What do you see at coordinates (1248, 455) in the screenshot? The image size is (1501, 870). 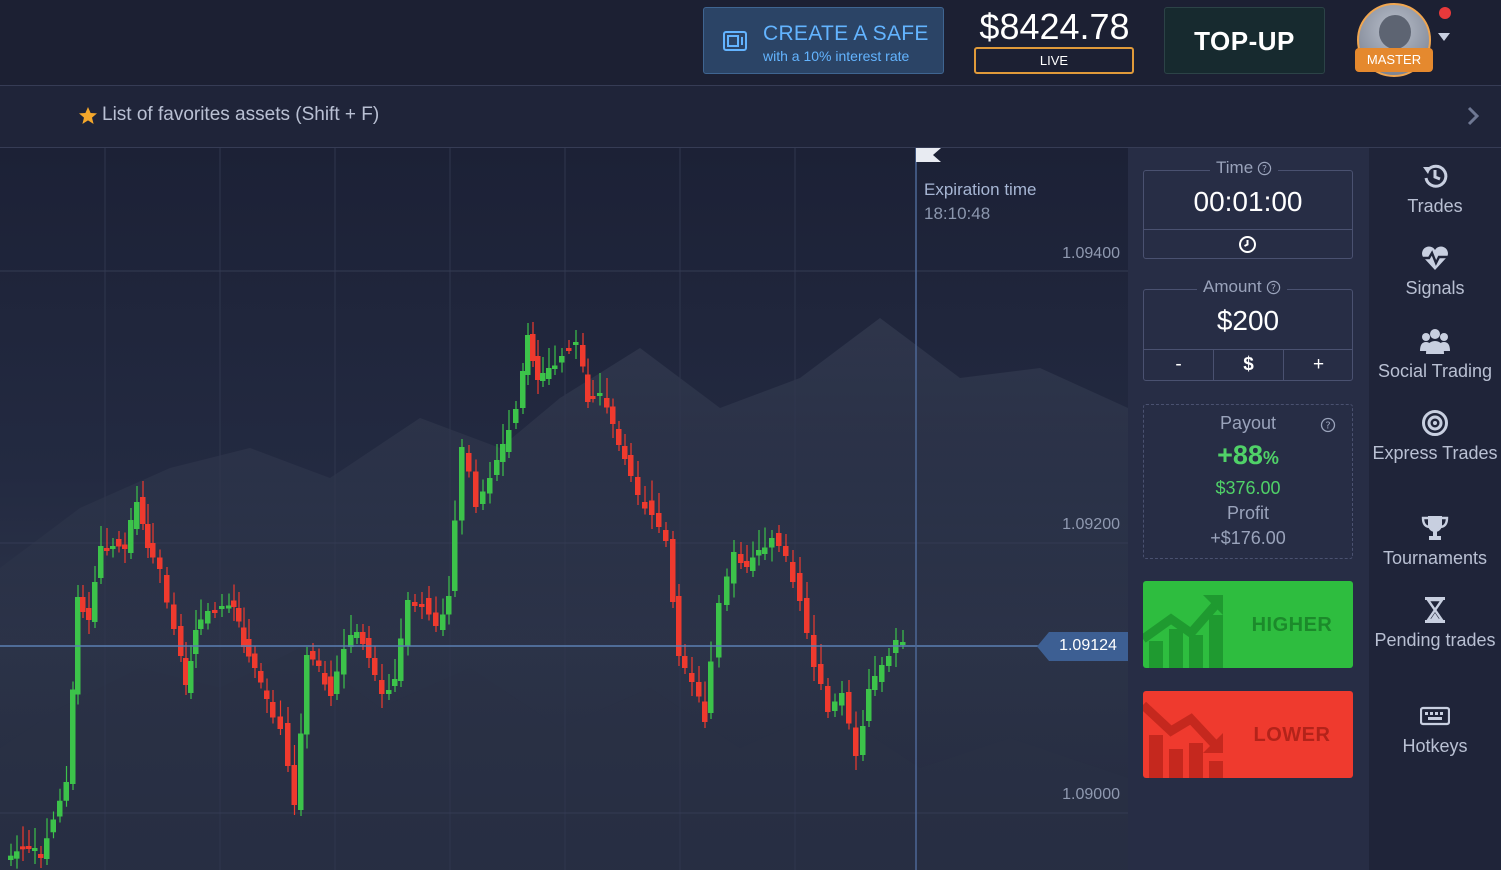 I see `payout-percent: +88%` at bounding box center [1248, 455].